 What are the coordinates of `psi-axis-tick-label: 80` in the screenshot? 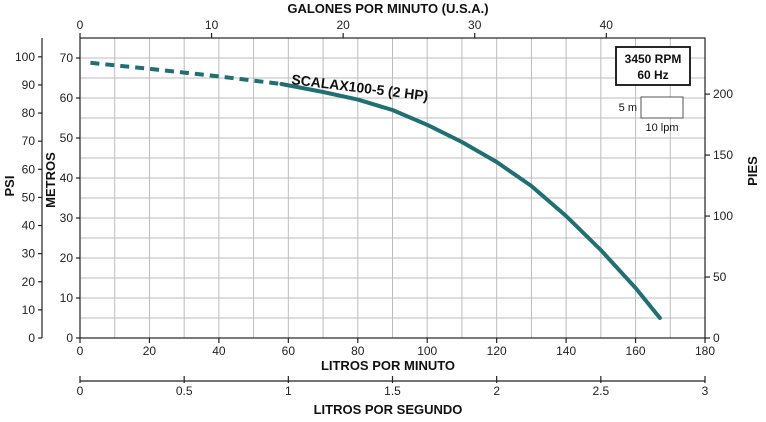 It's located at (29, 113).